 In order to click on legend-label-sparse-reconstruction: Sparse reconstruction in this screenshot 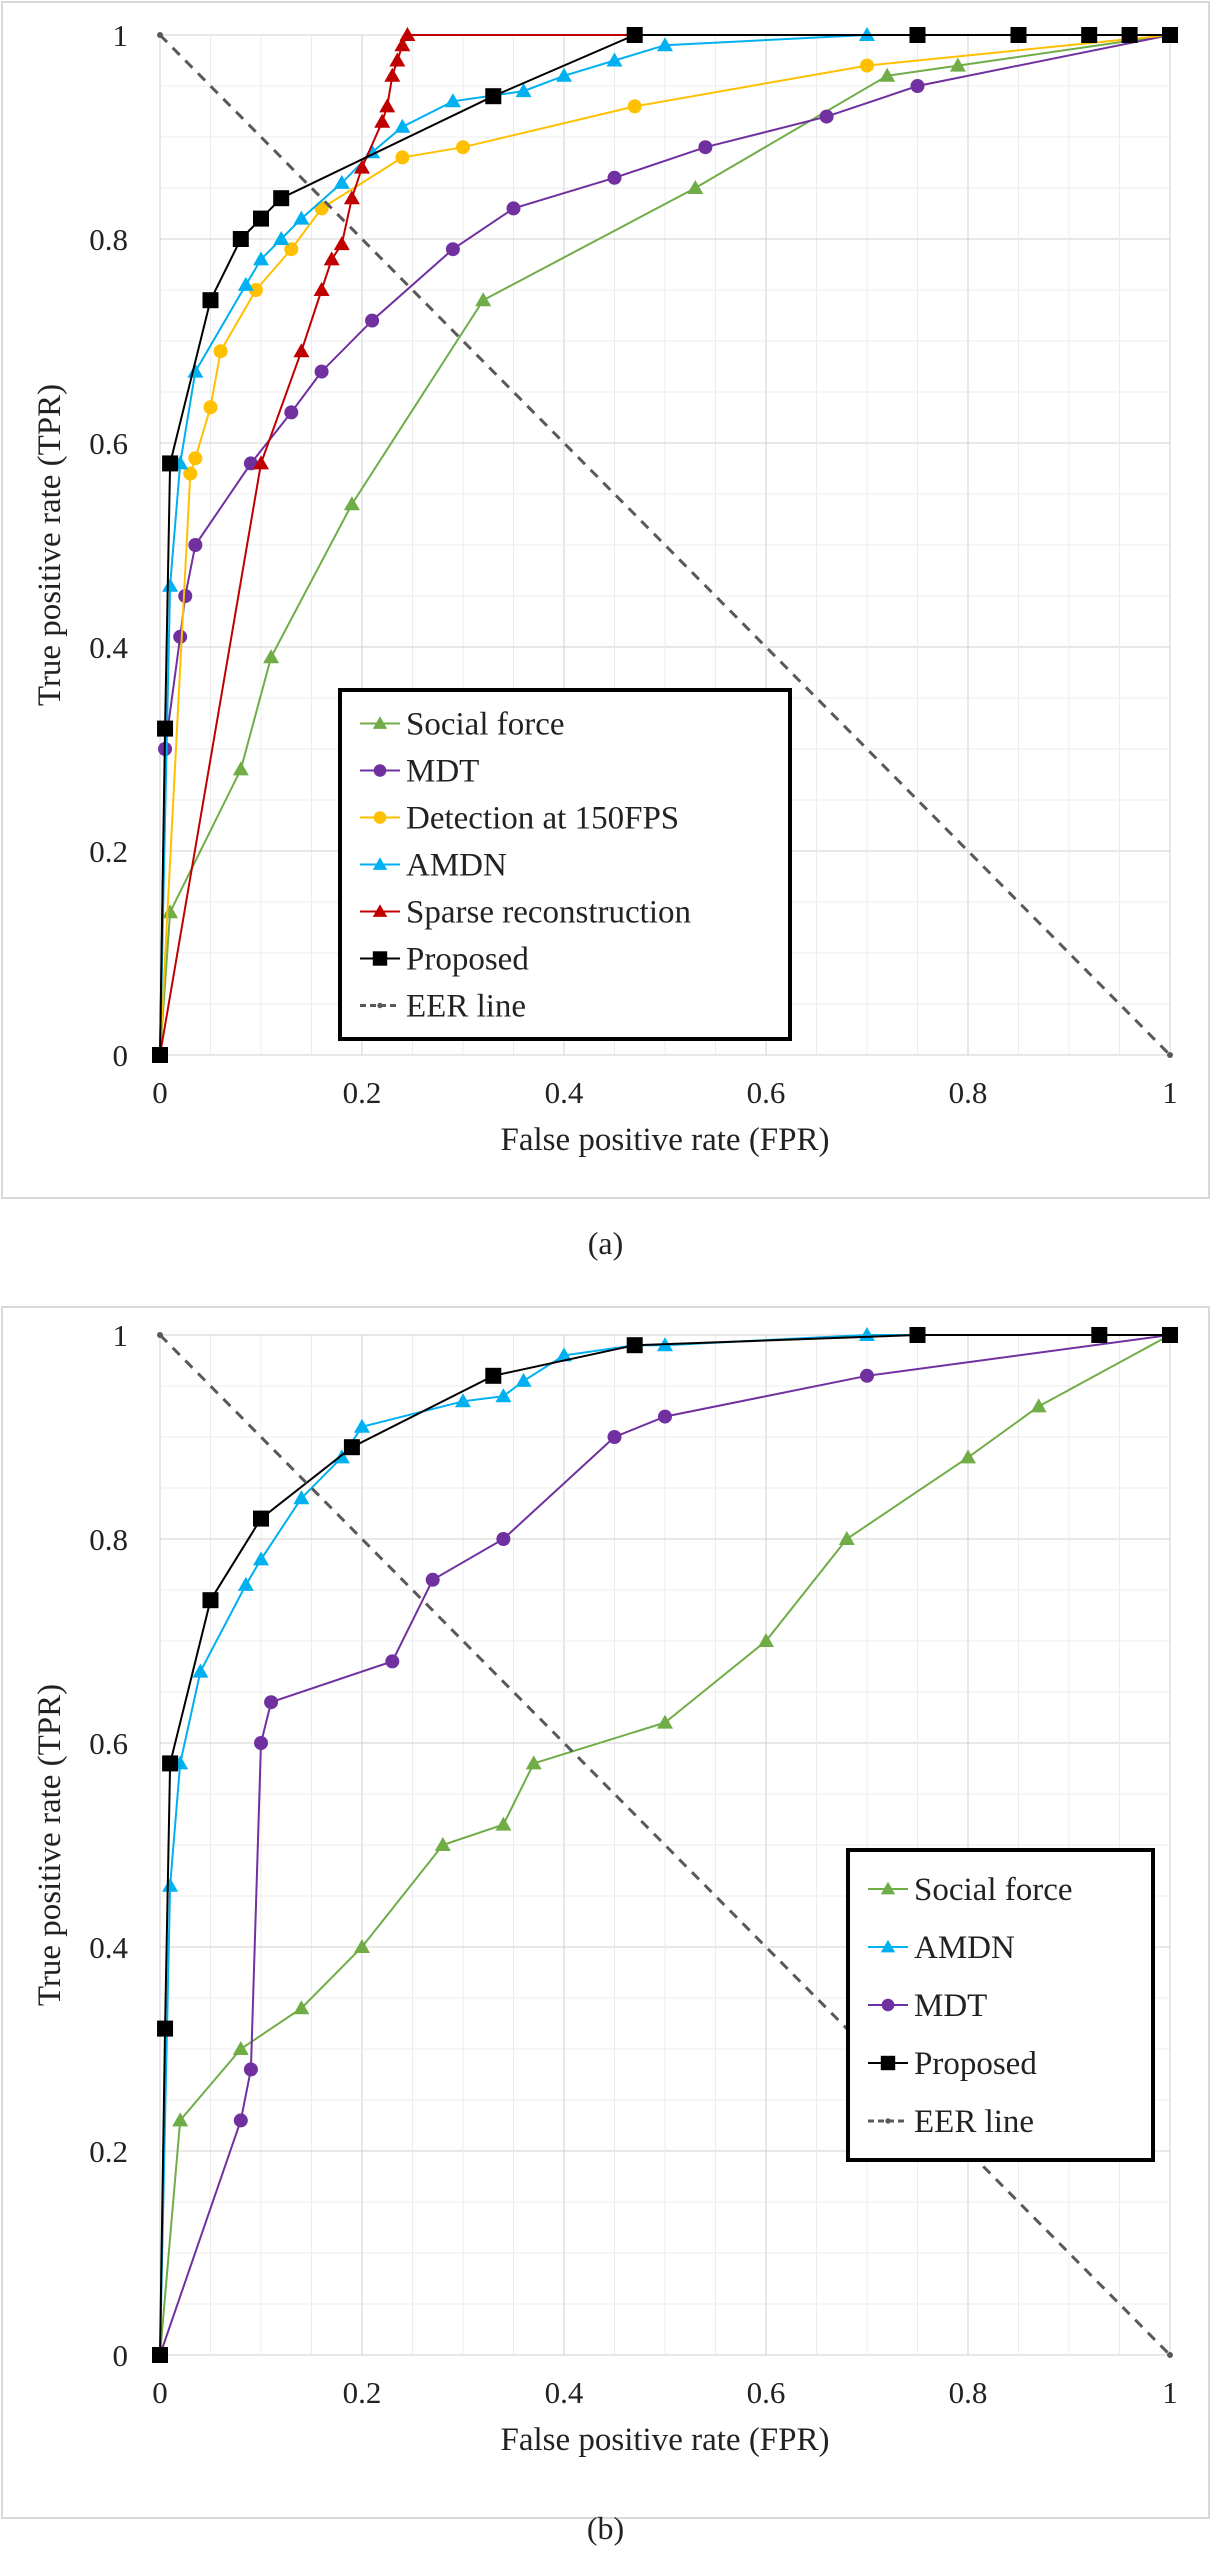, I will do `click(548, 913)`.